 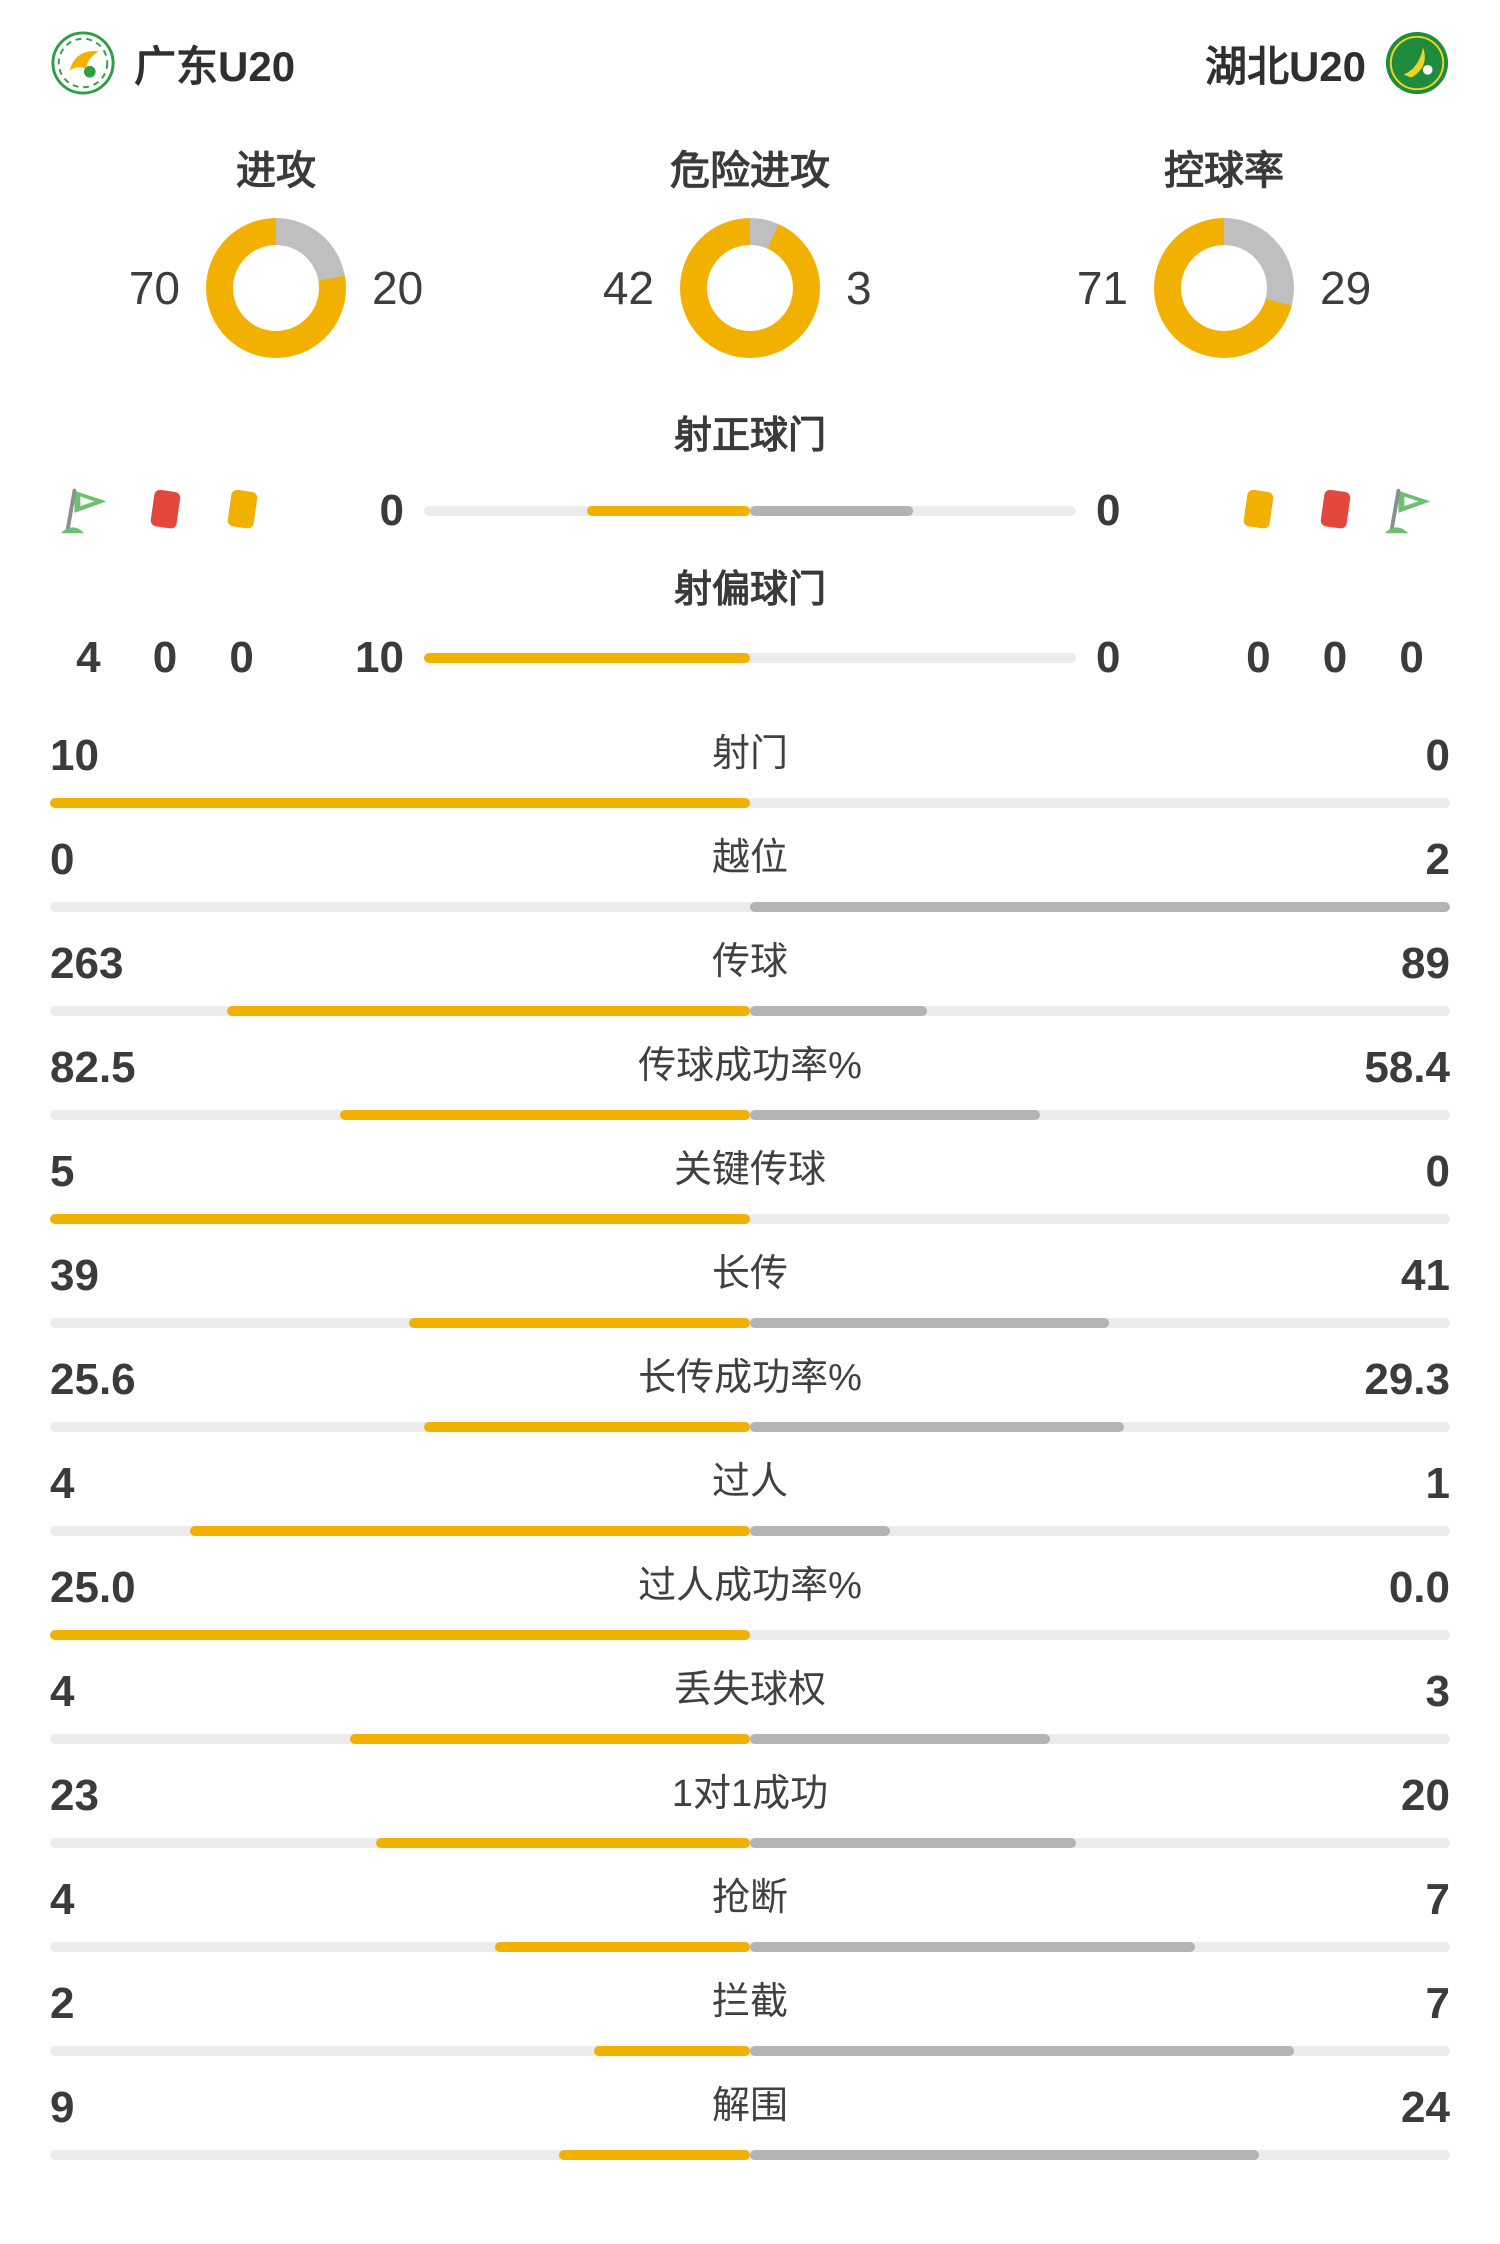 What do you see at coordinates (391, 510) in the screenshot?
I see `shots-on-target-home-value: 0` at bounding box center [391, 510].